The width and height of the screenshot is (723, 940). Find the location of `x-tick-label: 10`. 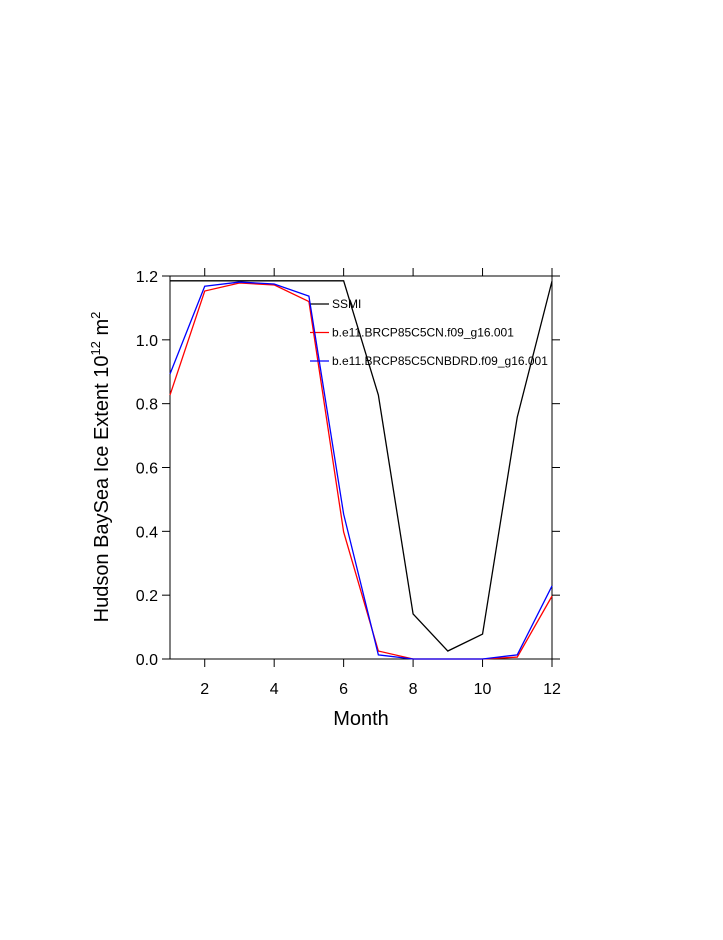

x-tick-label: 10 is located at coordinates (483, 689).